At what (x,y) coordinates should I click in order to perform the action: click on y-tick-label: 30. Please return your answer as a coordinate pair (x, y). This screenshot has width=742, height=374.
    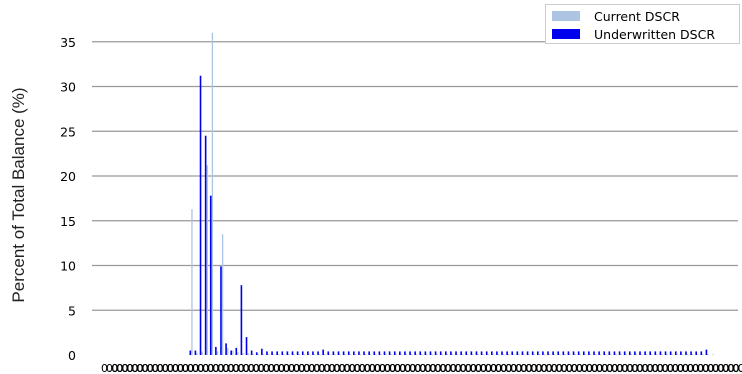
    Looking at the image, I should click on (68, 87).